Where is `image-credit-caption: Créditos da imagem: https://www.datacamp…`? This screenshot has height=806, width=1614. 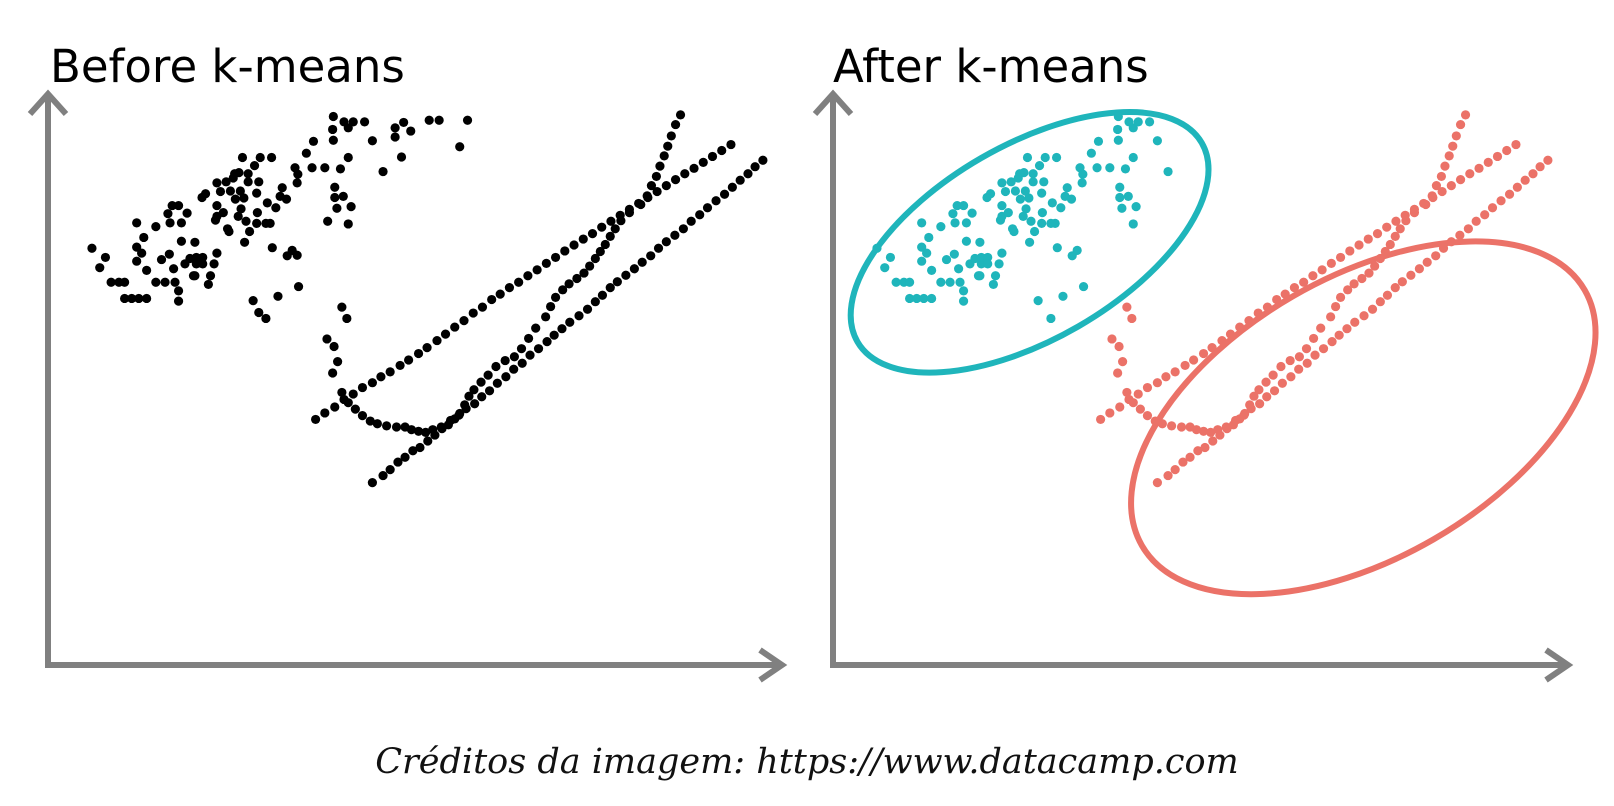 image-credit-caption: Créditos da imagem: https://www.datacamp… is located at coordinates (807, 762).